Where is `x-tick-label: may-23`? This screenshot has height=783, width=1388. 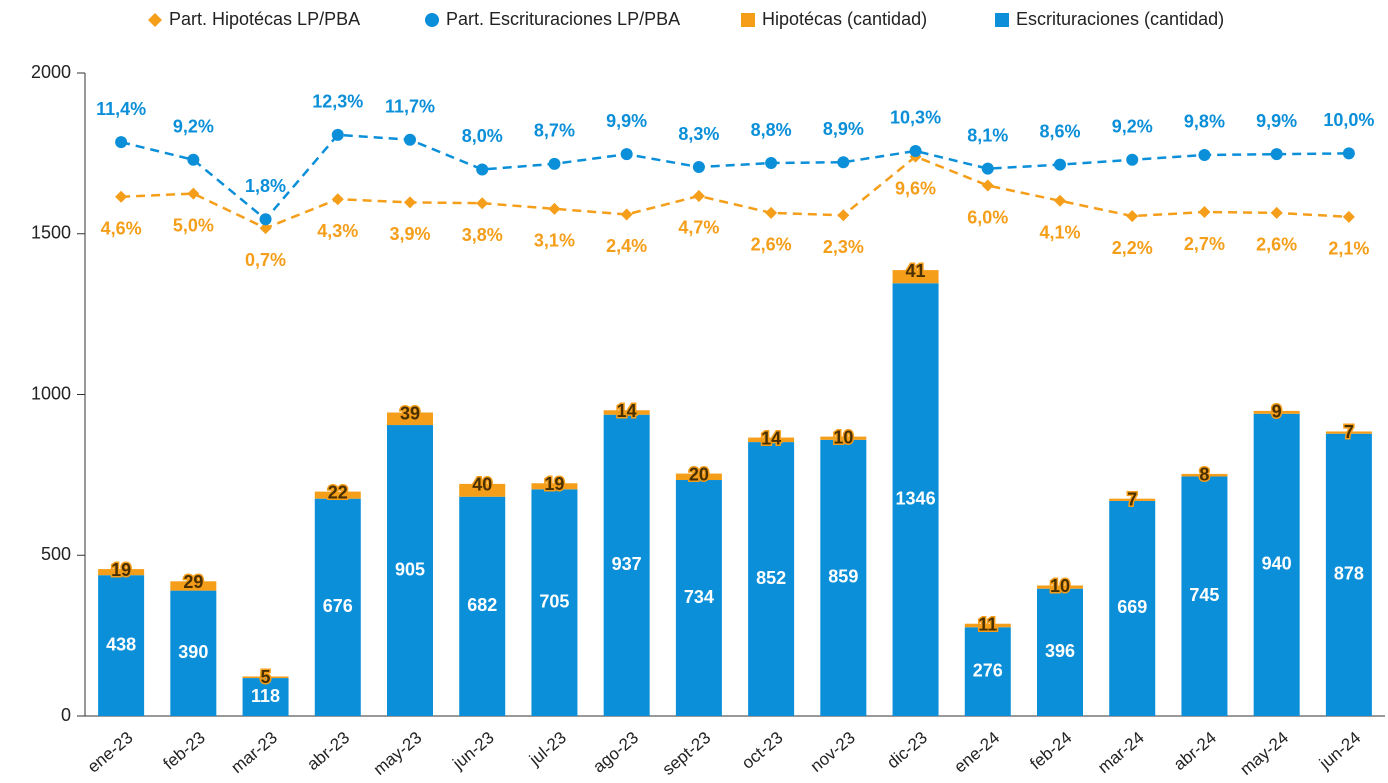 x-tick-label: may-23 is located at coordinates (398, 753).